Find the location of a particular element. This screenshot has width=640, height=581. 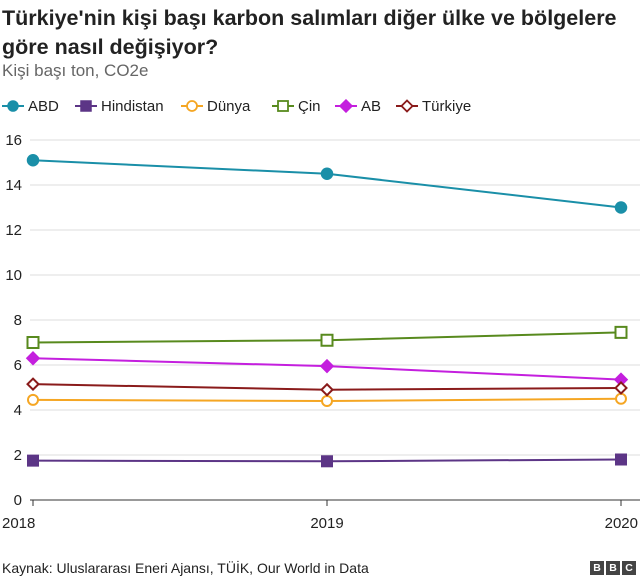

legend-item-dunya: Dünya is located at coordinates (215, 106).